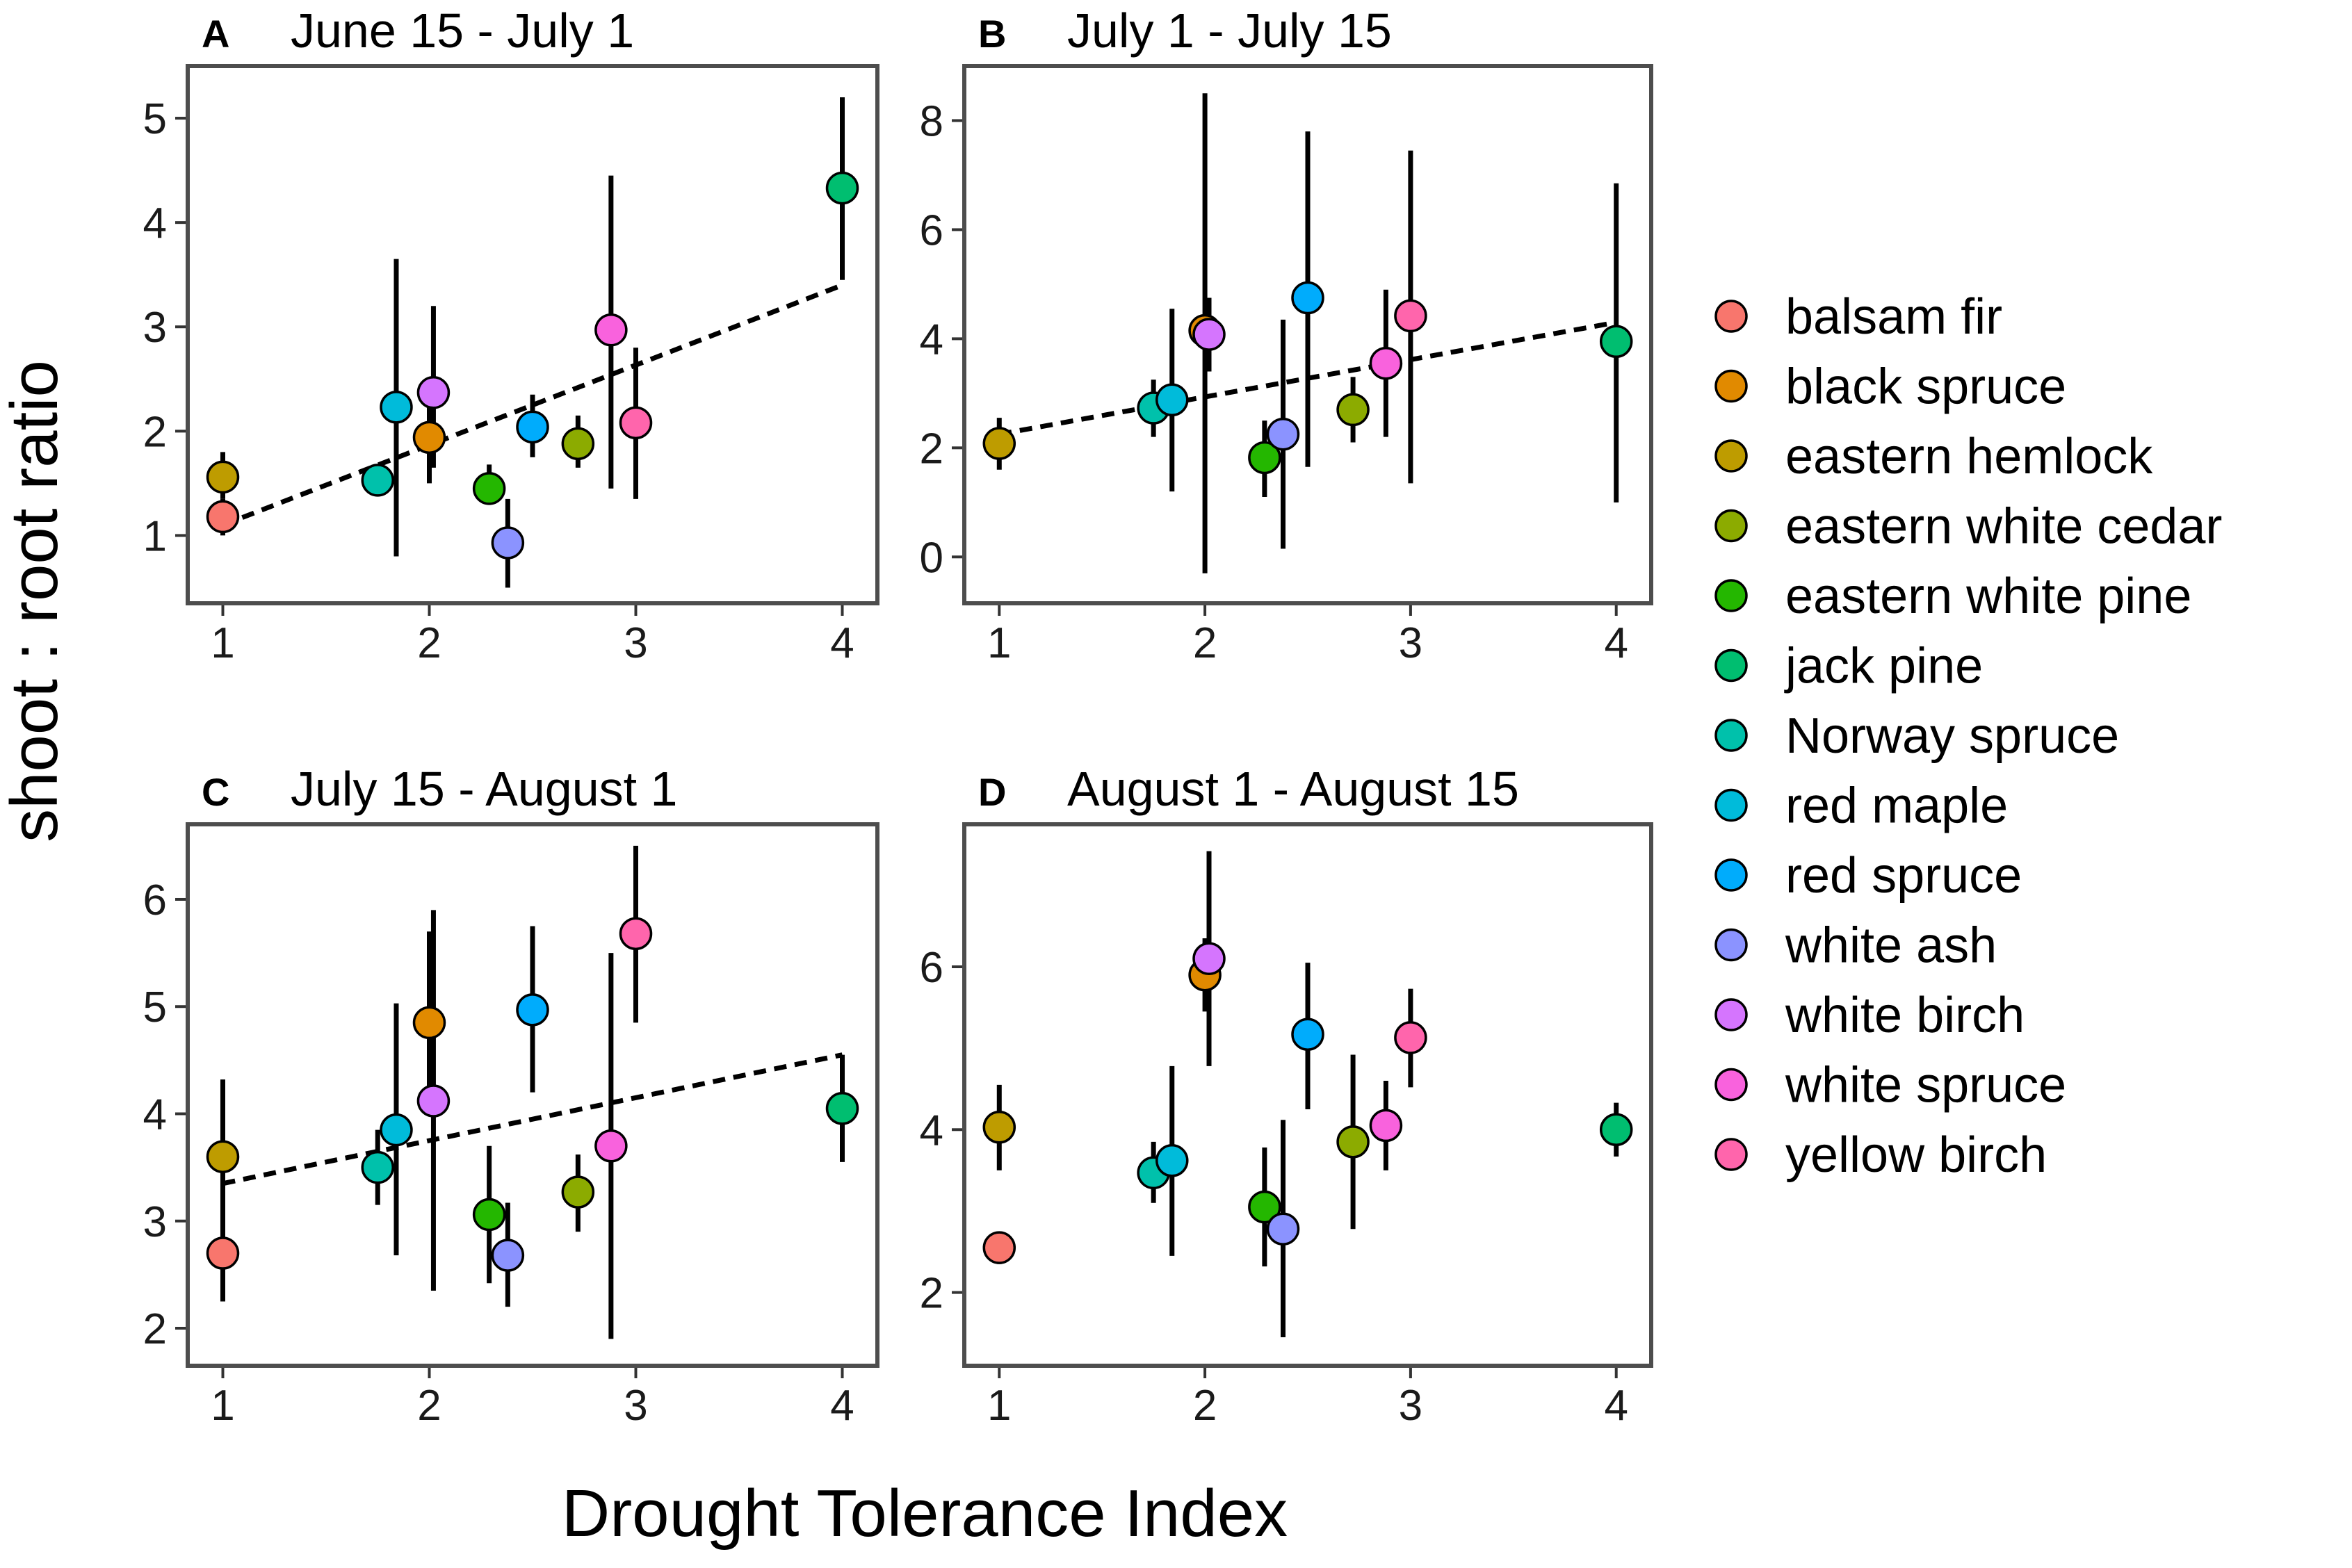  I want to click on panel-a-letter: A, so click(215, 34).